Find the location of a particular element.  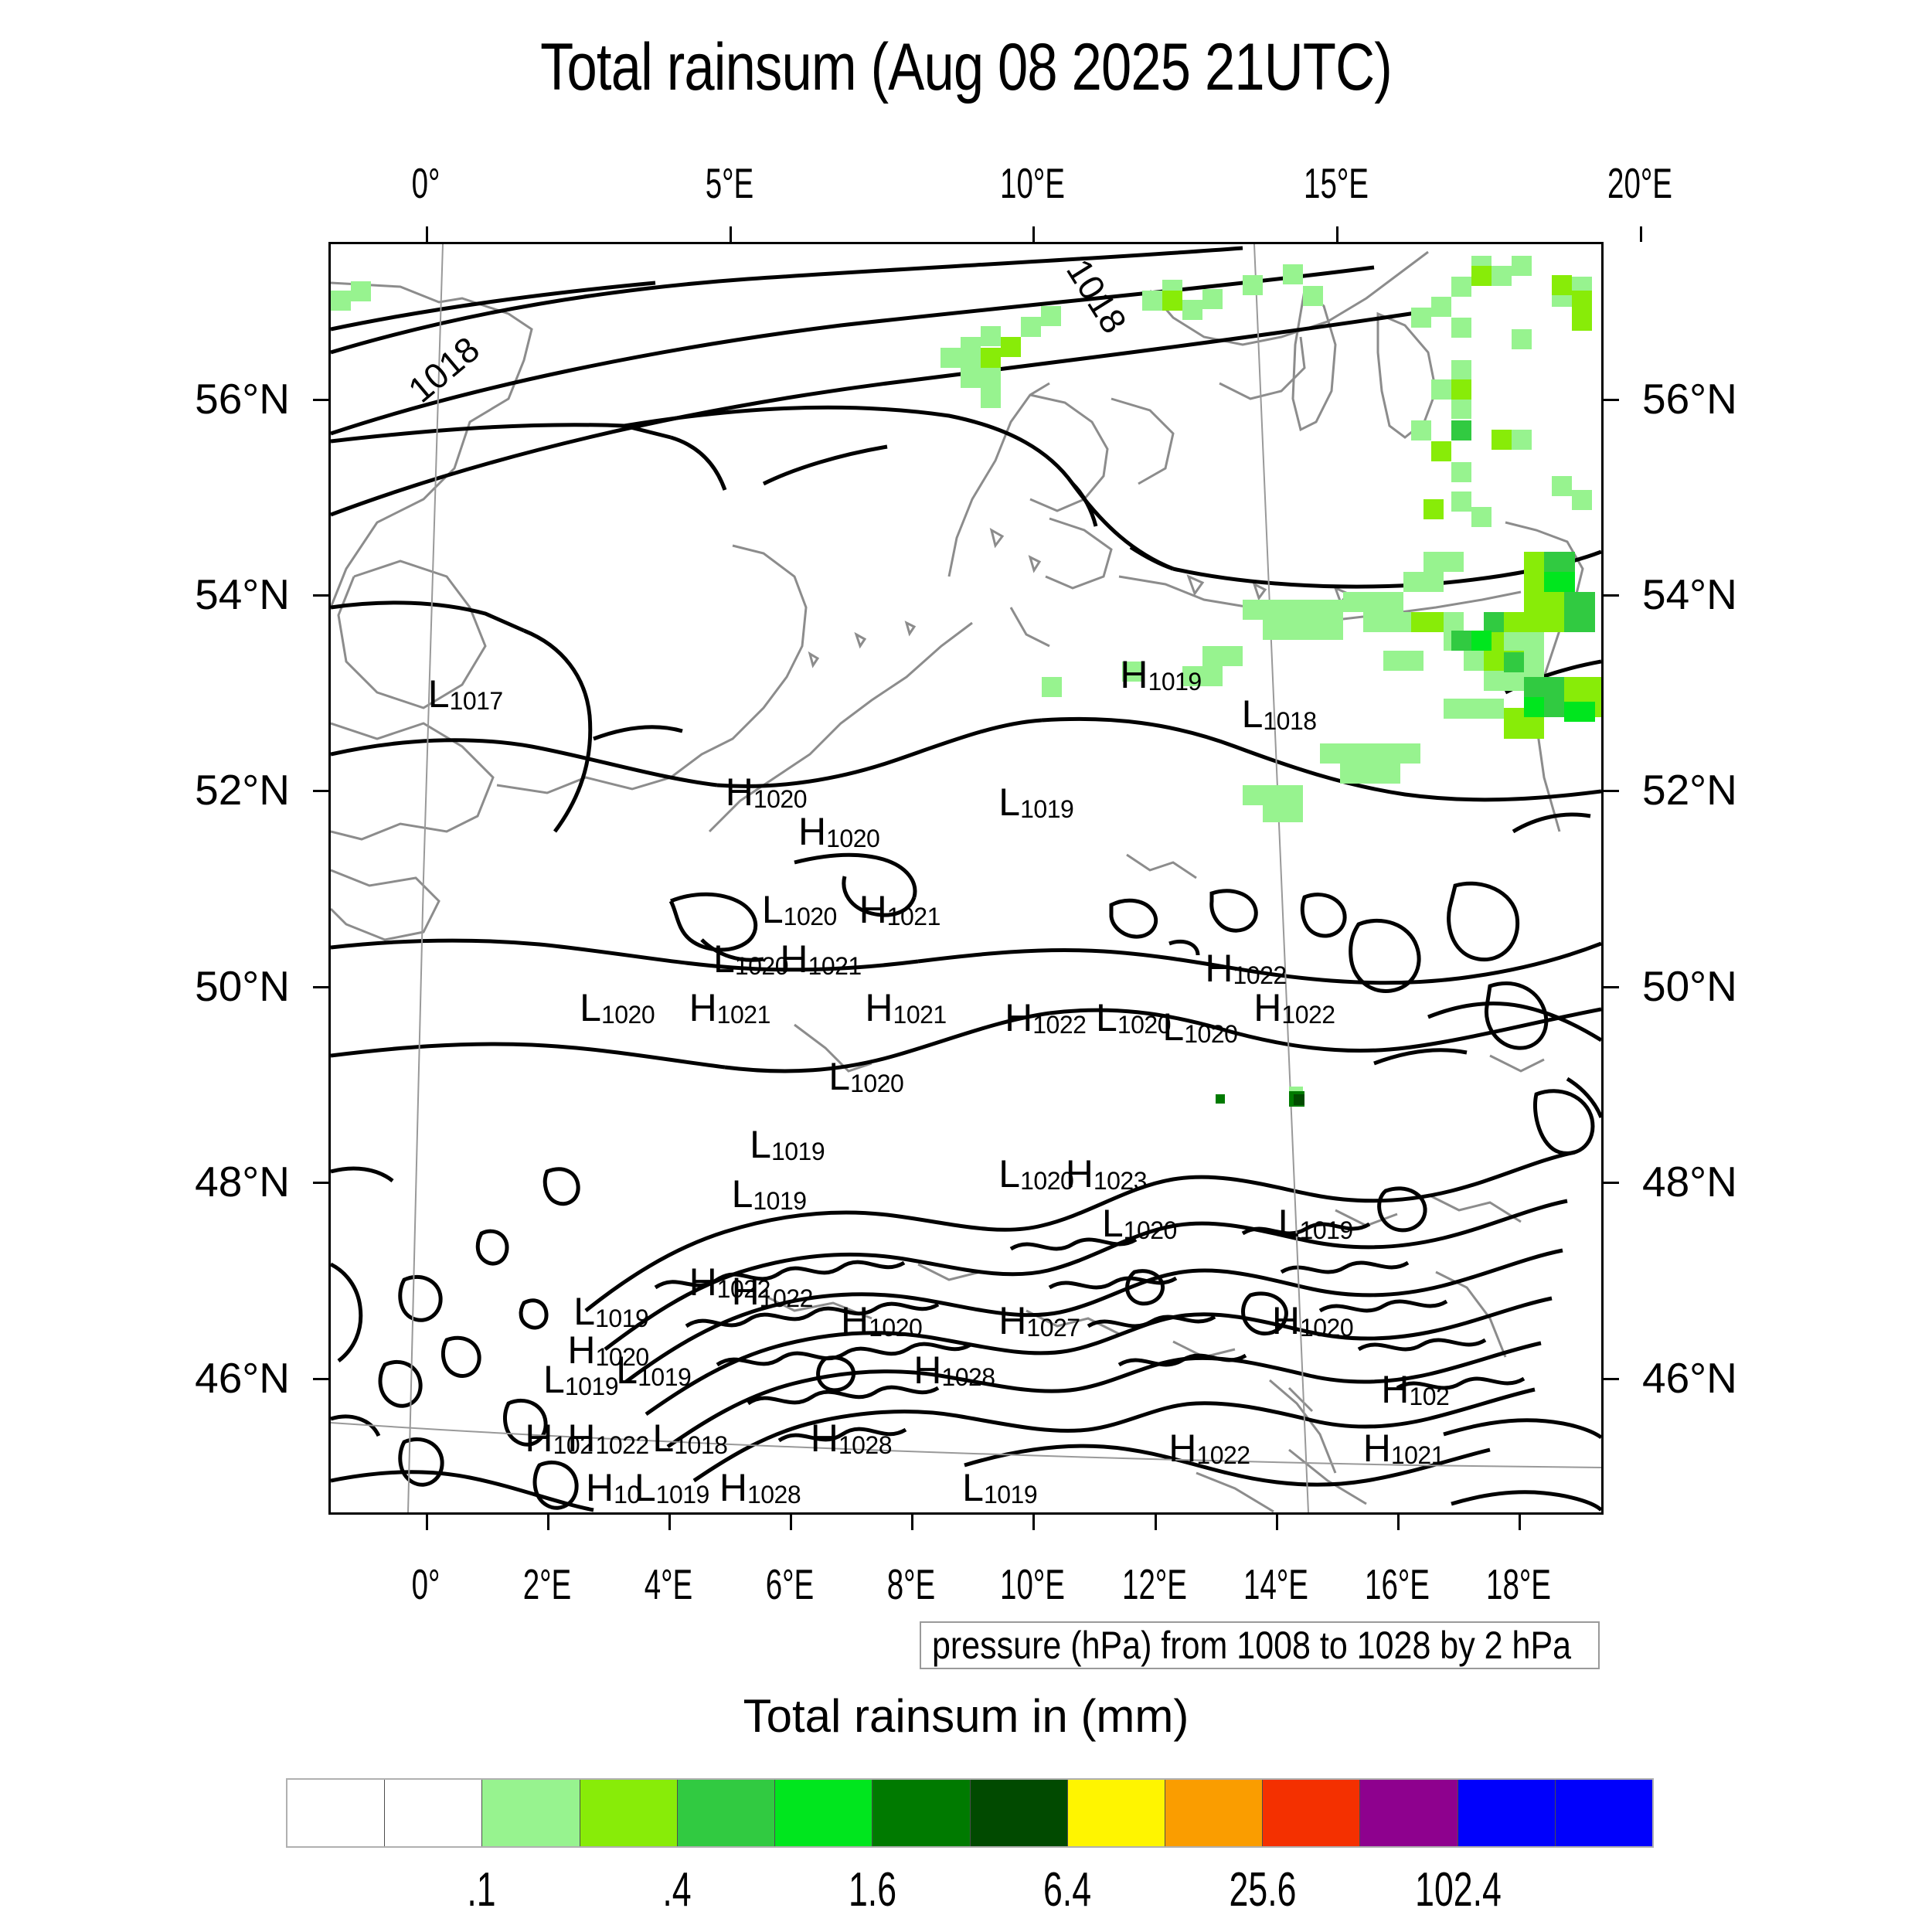

top-axis-label: 0° is located at coordinates (425, 183).